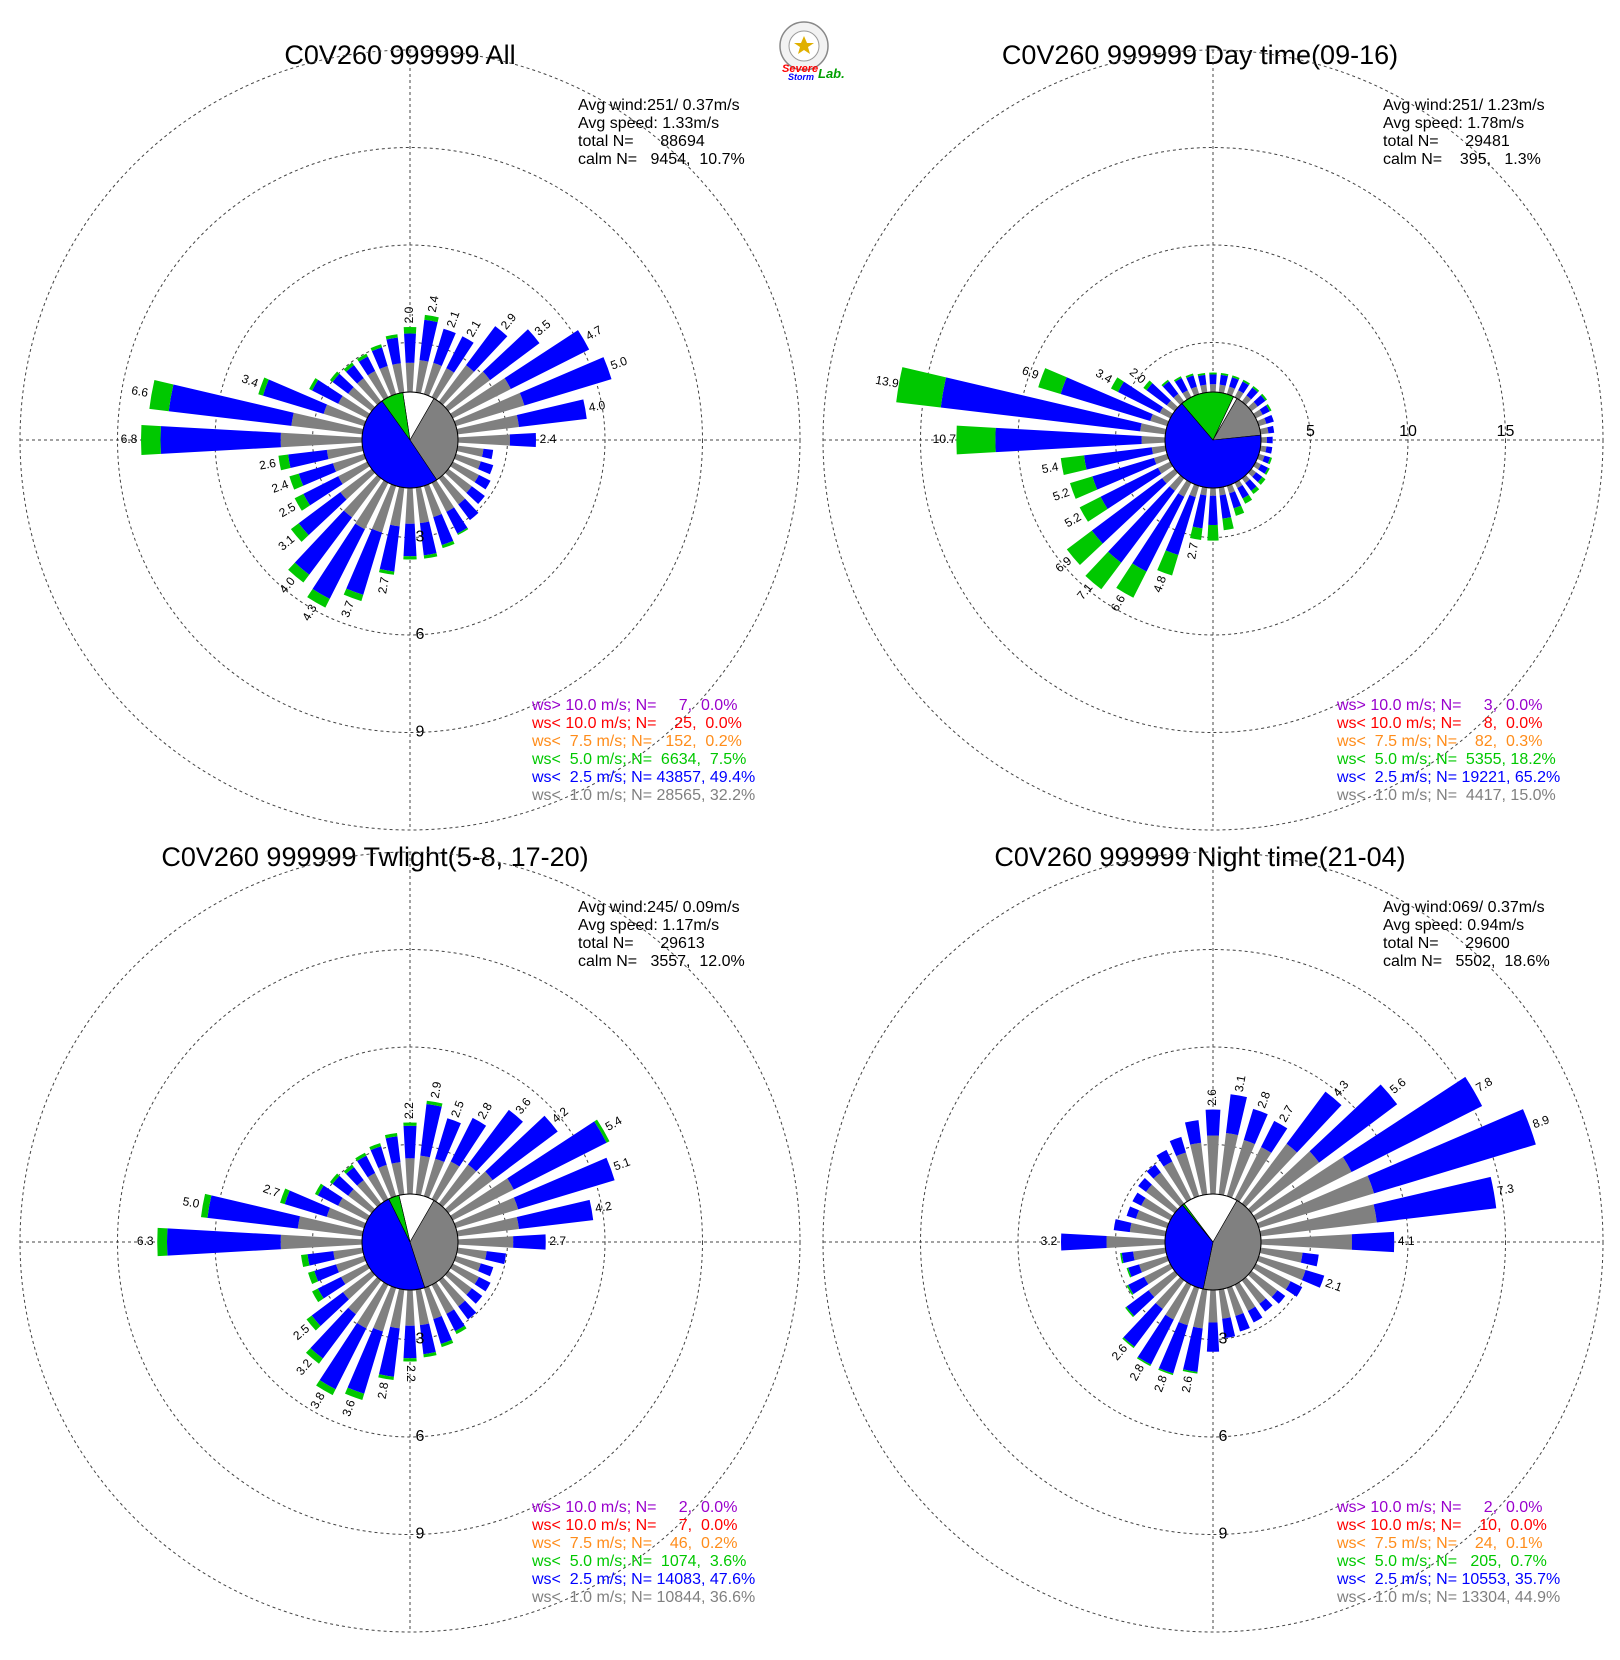 The width and height of the screenshot is (1620, 1660). What do you see at coordinates (594, 333) in the screenshot?
I see `bar-label: 4.7` at bounding box center [594, 333].